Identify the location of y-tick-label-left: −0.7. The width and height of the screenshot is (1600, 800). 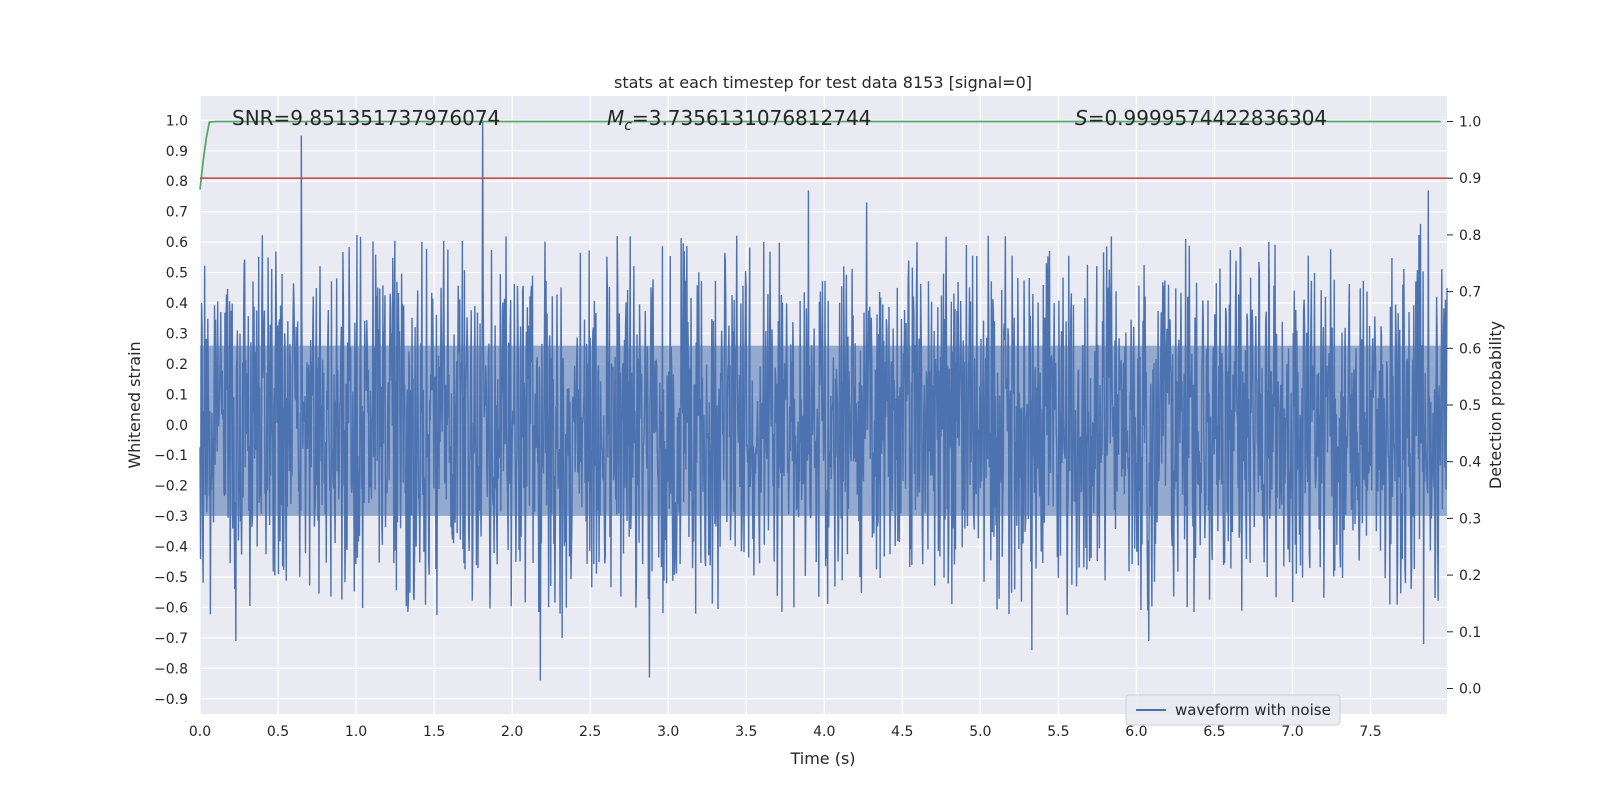
(171, 639).